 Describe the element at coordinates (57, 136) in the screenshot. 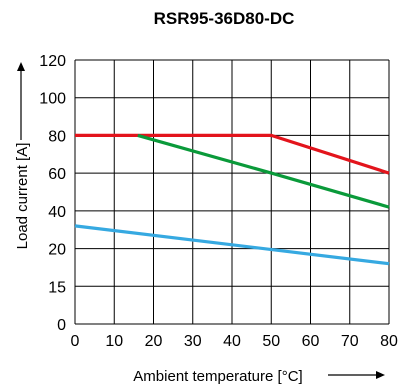

I see `y-tick-label: 80` at that location.